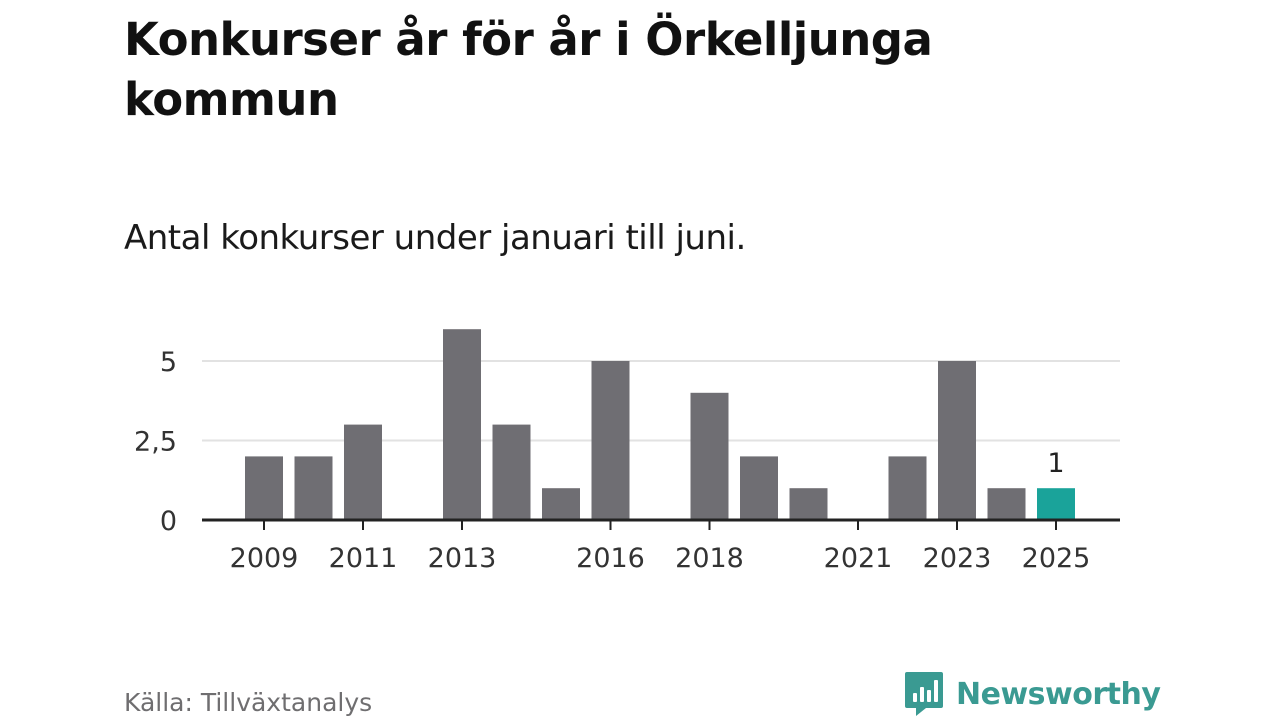  I want to click on bar-2016, so click(610, 440).